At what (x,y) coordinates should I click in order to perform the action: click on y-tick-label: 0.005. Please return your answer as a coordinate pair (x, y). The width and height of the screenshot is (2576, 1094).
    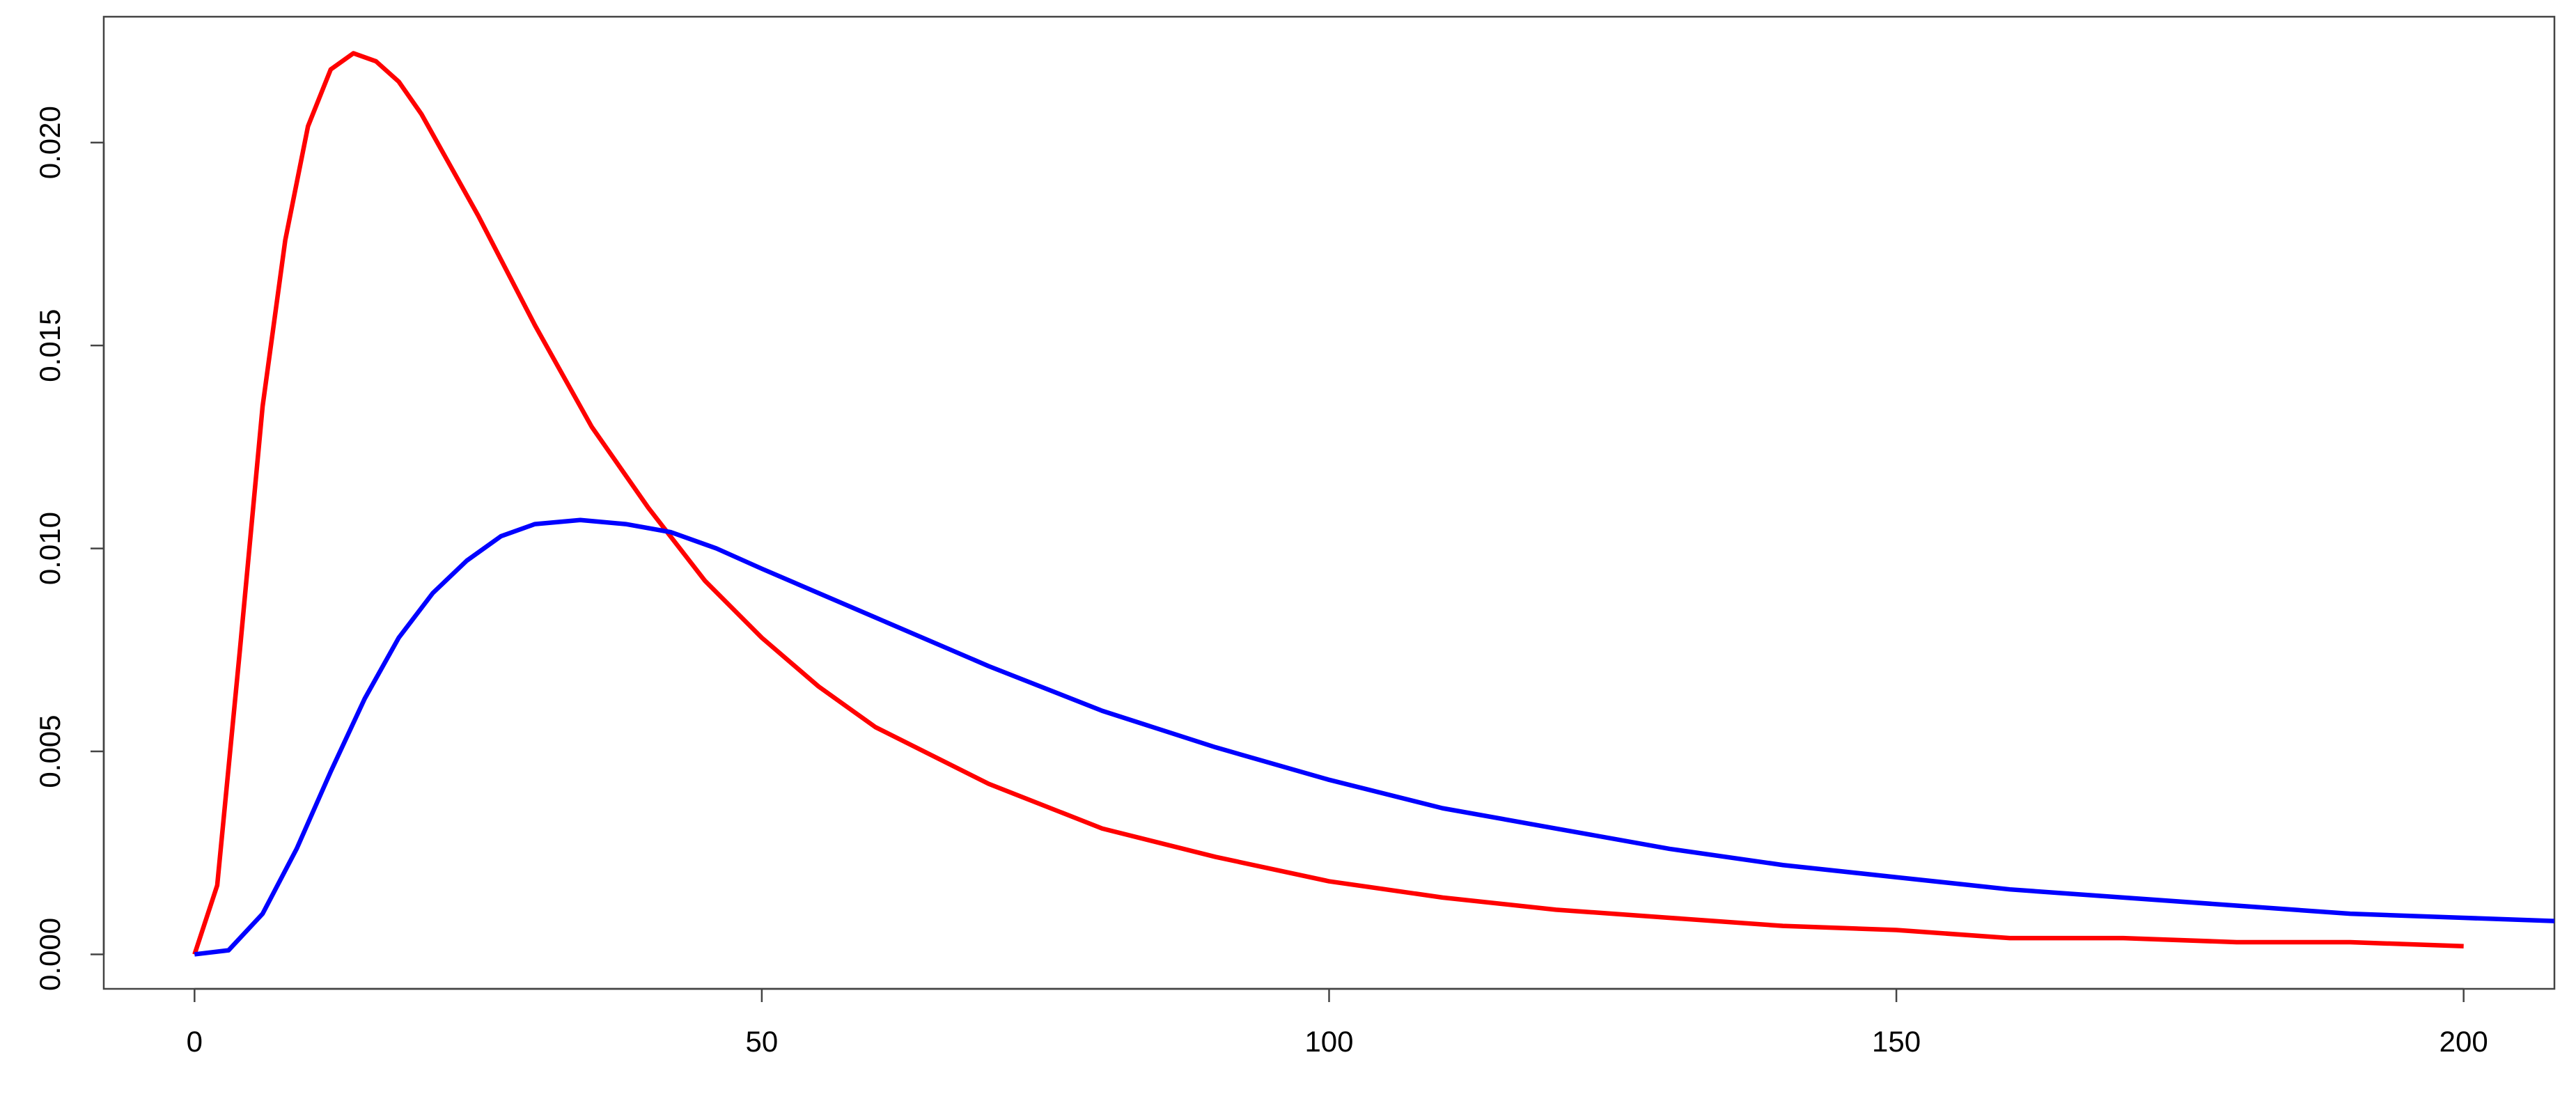
    Looking at the image, I should click on (49, 751).